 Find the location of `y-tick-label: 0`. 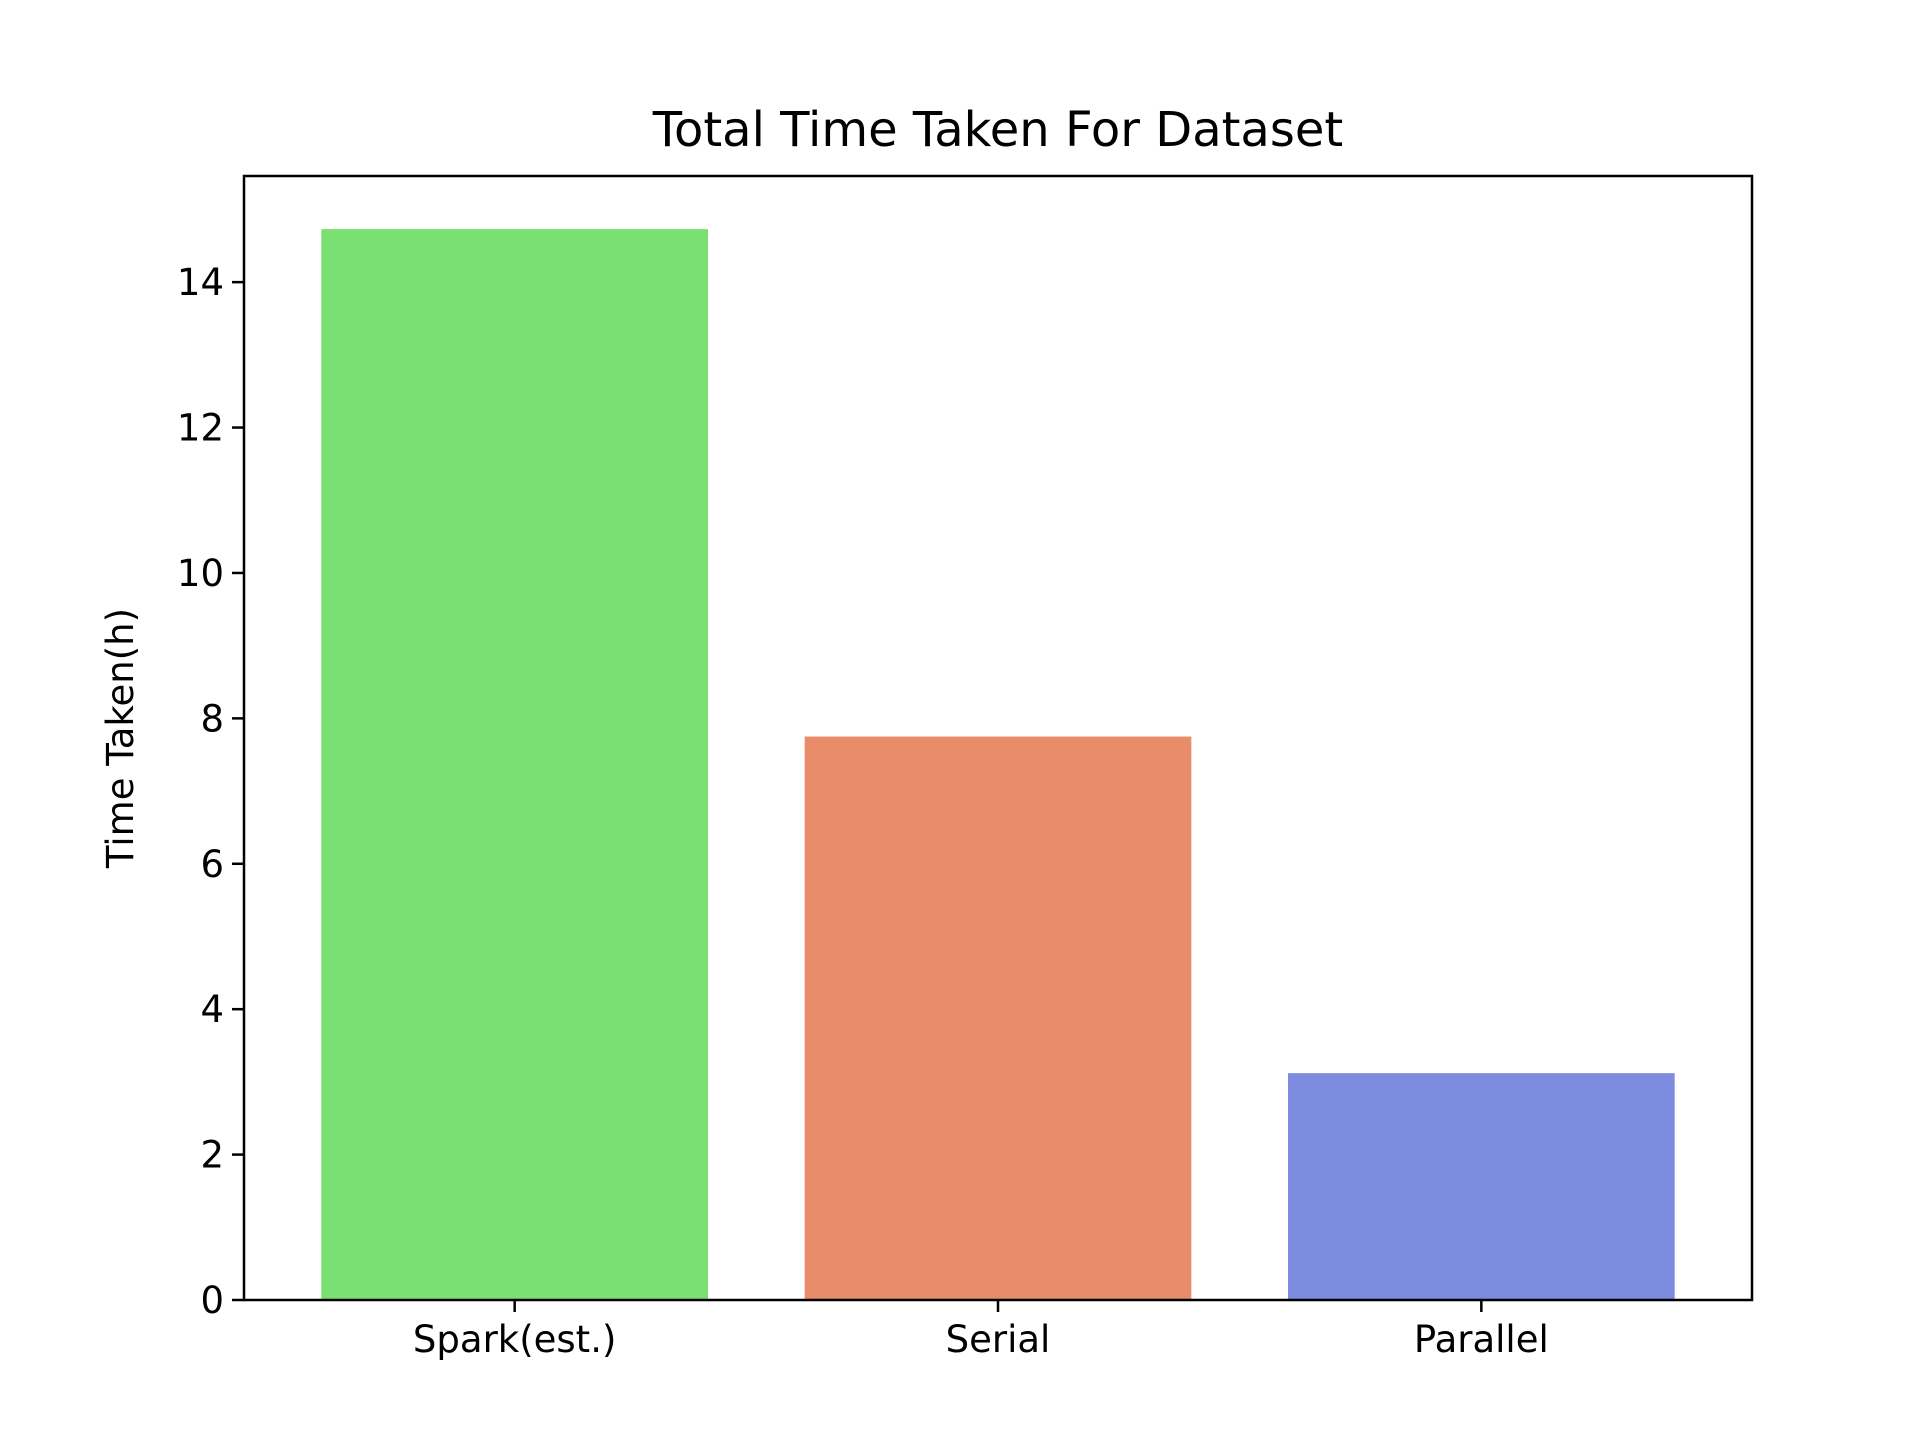

y-tick-label: 0 is located at coordinates (212, 1300).